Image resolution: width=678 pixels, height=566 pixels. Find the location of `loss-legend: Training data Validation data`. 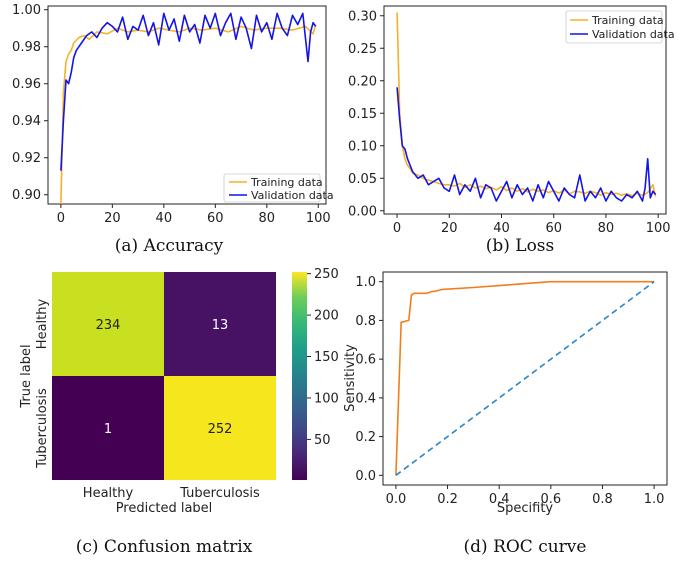

loss-legend: Training data Validation data is located at coordinates (620, 27).